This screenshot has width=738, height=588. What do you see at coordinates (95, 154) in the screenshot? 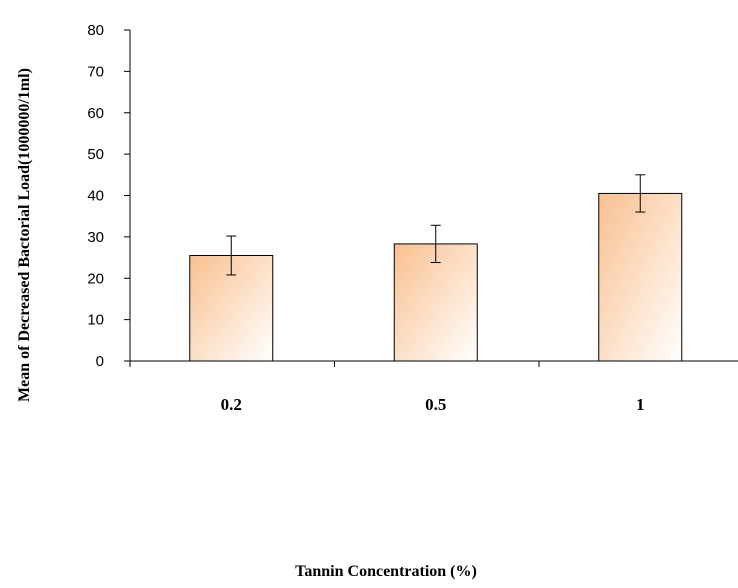
I see `y-tick-label: 50` at bounding box center [95, 154].